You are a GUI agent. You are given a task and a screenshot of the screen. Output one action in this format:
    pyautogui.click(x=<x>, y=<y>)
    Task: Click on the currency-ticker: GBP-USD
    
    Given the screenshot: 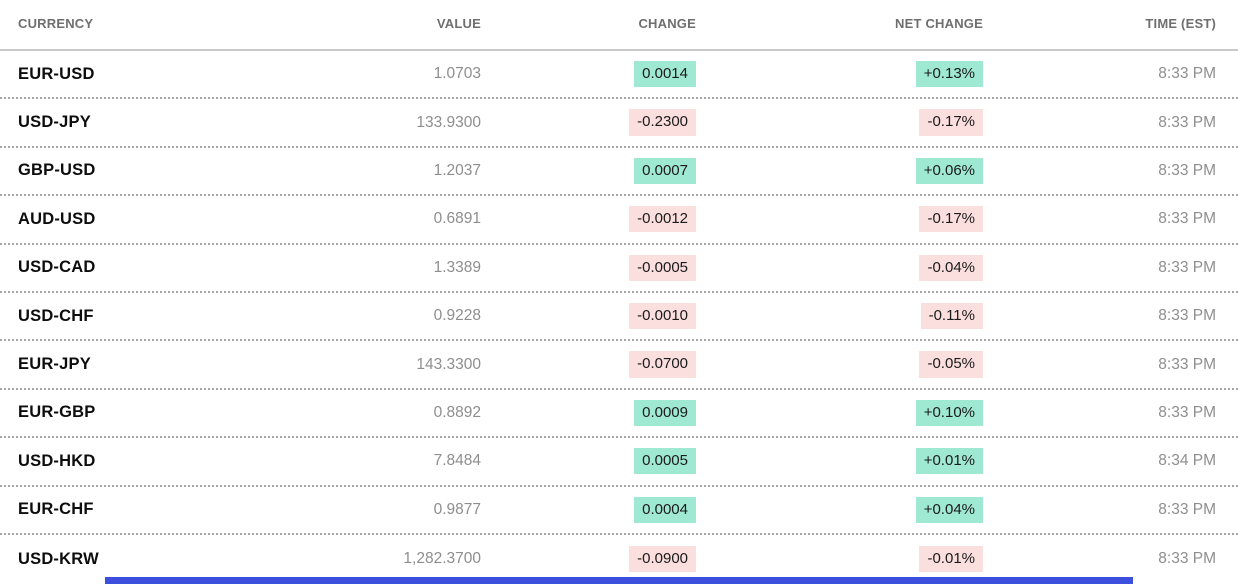 What is the action you would take?
    pyautogui.click(x=57, y=170)
    